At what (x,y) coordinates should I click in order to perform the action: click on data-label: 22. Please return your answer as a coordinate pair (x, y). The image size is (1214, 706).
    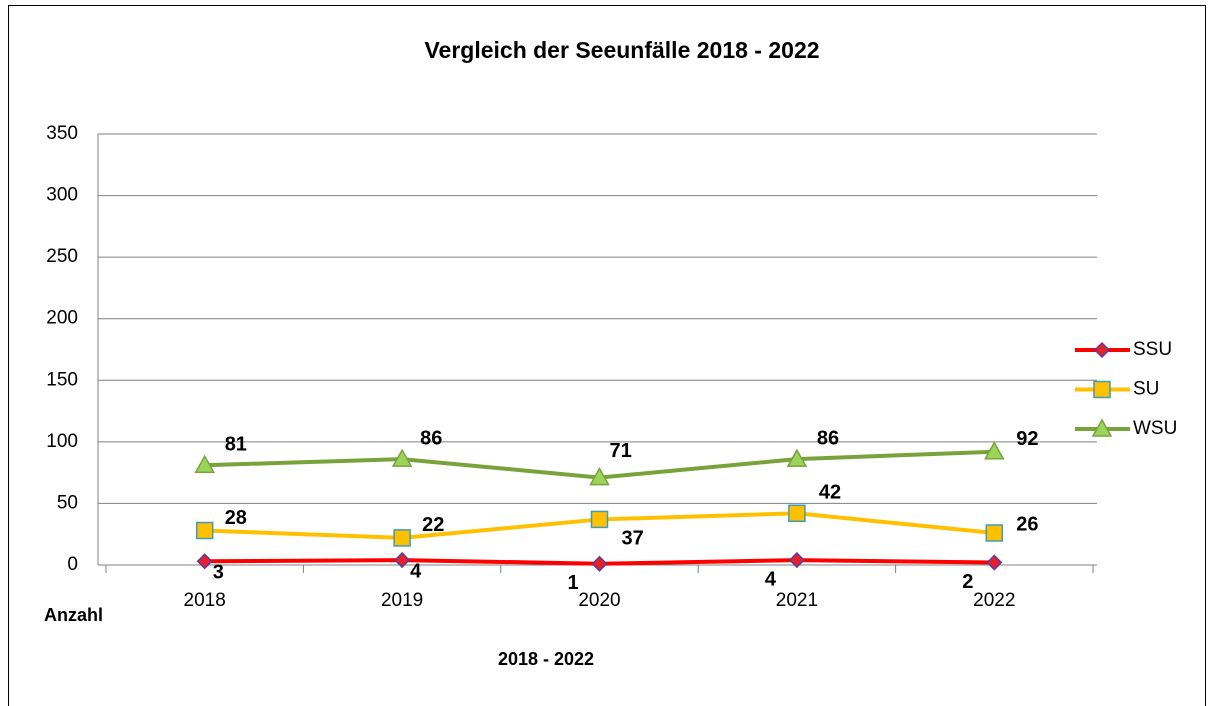
    Looking at the image, I should click on (433, 525).